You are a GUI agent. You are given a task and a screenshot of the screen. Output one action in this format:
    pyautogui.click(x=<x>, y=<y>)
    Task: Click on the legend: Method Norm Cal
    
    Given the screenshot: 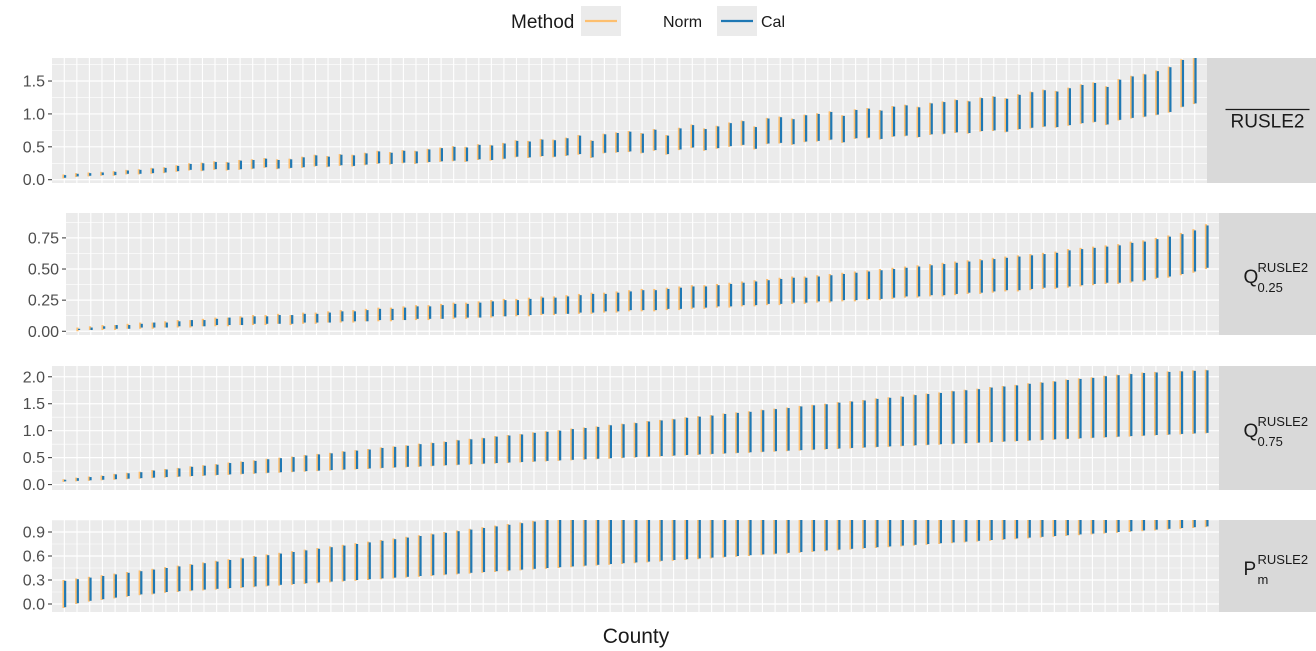 What is the action you would take?
    pyautogui.click(x=648, y=21)
    